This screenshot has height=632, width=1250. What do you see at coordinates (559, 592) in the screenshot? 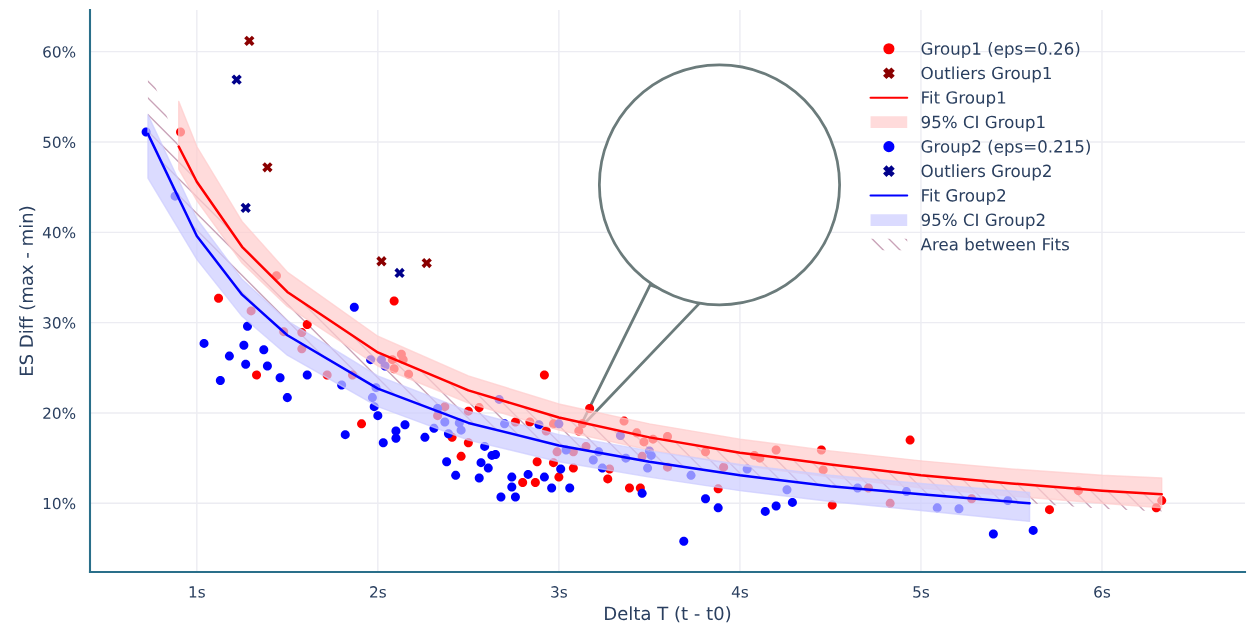
I see `x-tick-label: 3s` at bounding box center [559, 592].